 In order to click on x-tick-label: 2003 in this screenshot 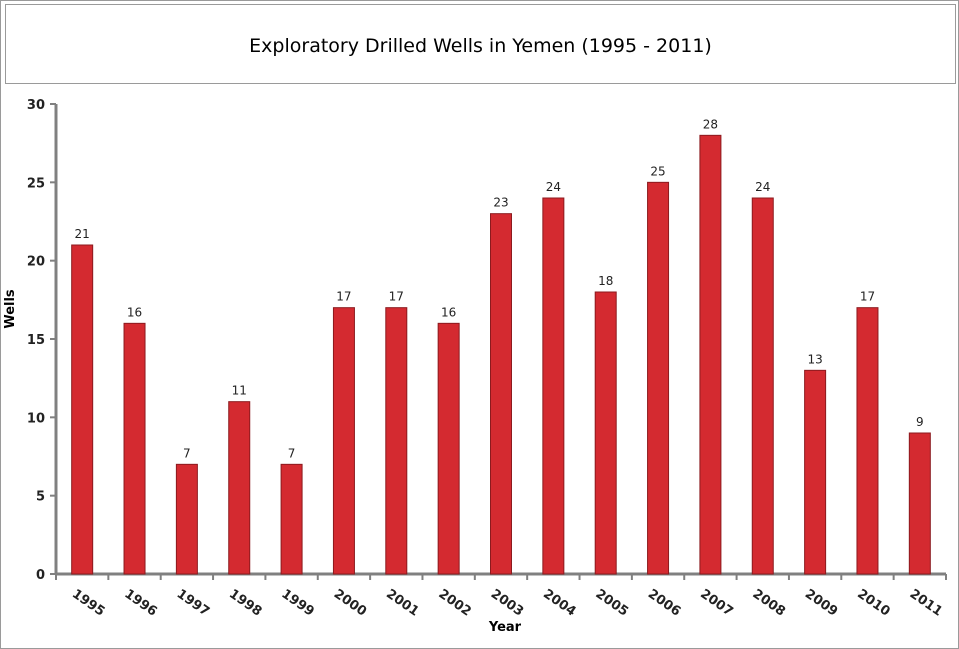, I will do `click(507, 603)`.